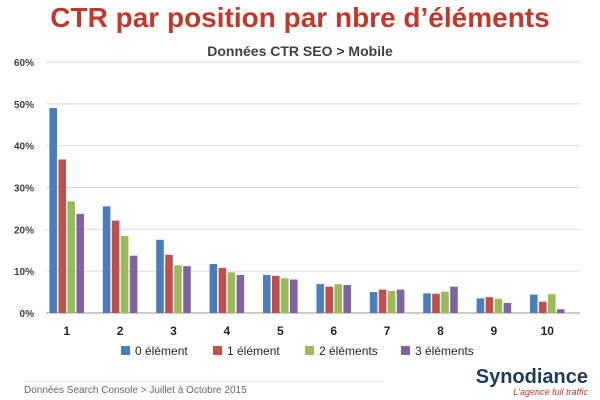  I want to click on legend-label: 0 élément, so click(161, 351).